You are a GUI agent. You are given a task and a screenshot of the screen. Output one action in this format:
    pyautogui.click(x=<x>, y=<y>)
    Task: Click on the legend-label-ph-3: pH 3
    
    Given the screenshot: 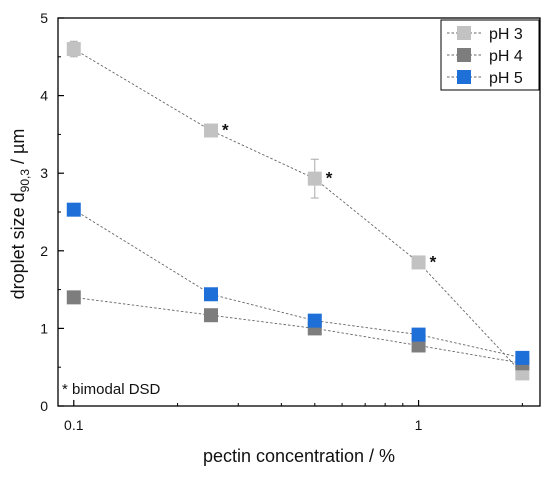 What is the action you would take?
    pyautogui.click(x=506, y=34)
    